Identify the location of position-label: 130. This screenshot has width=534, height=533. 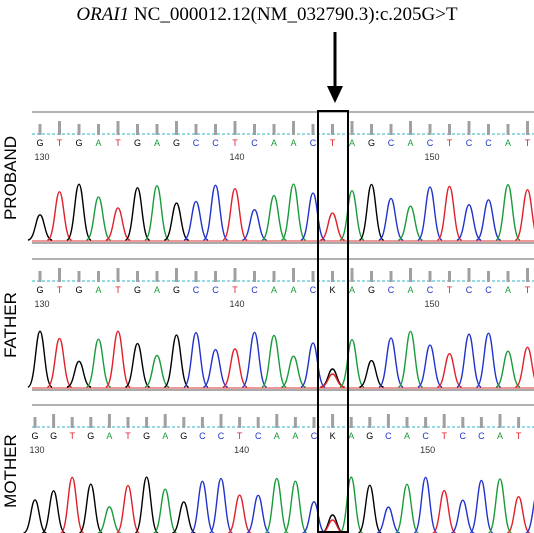
(36, 450).